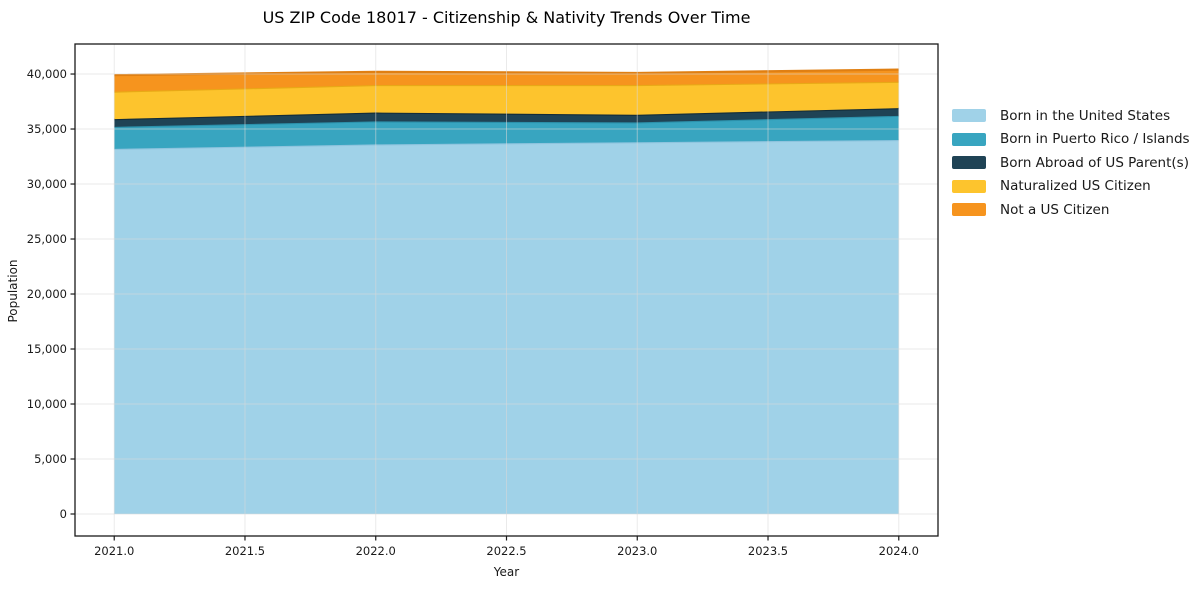 The width and height of the screenshot is (1189, 590). Describe the element at coordinates (1055, 209) in the screenshot. I see `legend-label: Not a US Citizen` at that location.